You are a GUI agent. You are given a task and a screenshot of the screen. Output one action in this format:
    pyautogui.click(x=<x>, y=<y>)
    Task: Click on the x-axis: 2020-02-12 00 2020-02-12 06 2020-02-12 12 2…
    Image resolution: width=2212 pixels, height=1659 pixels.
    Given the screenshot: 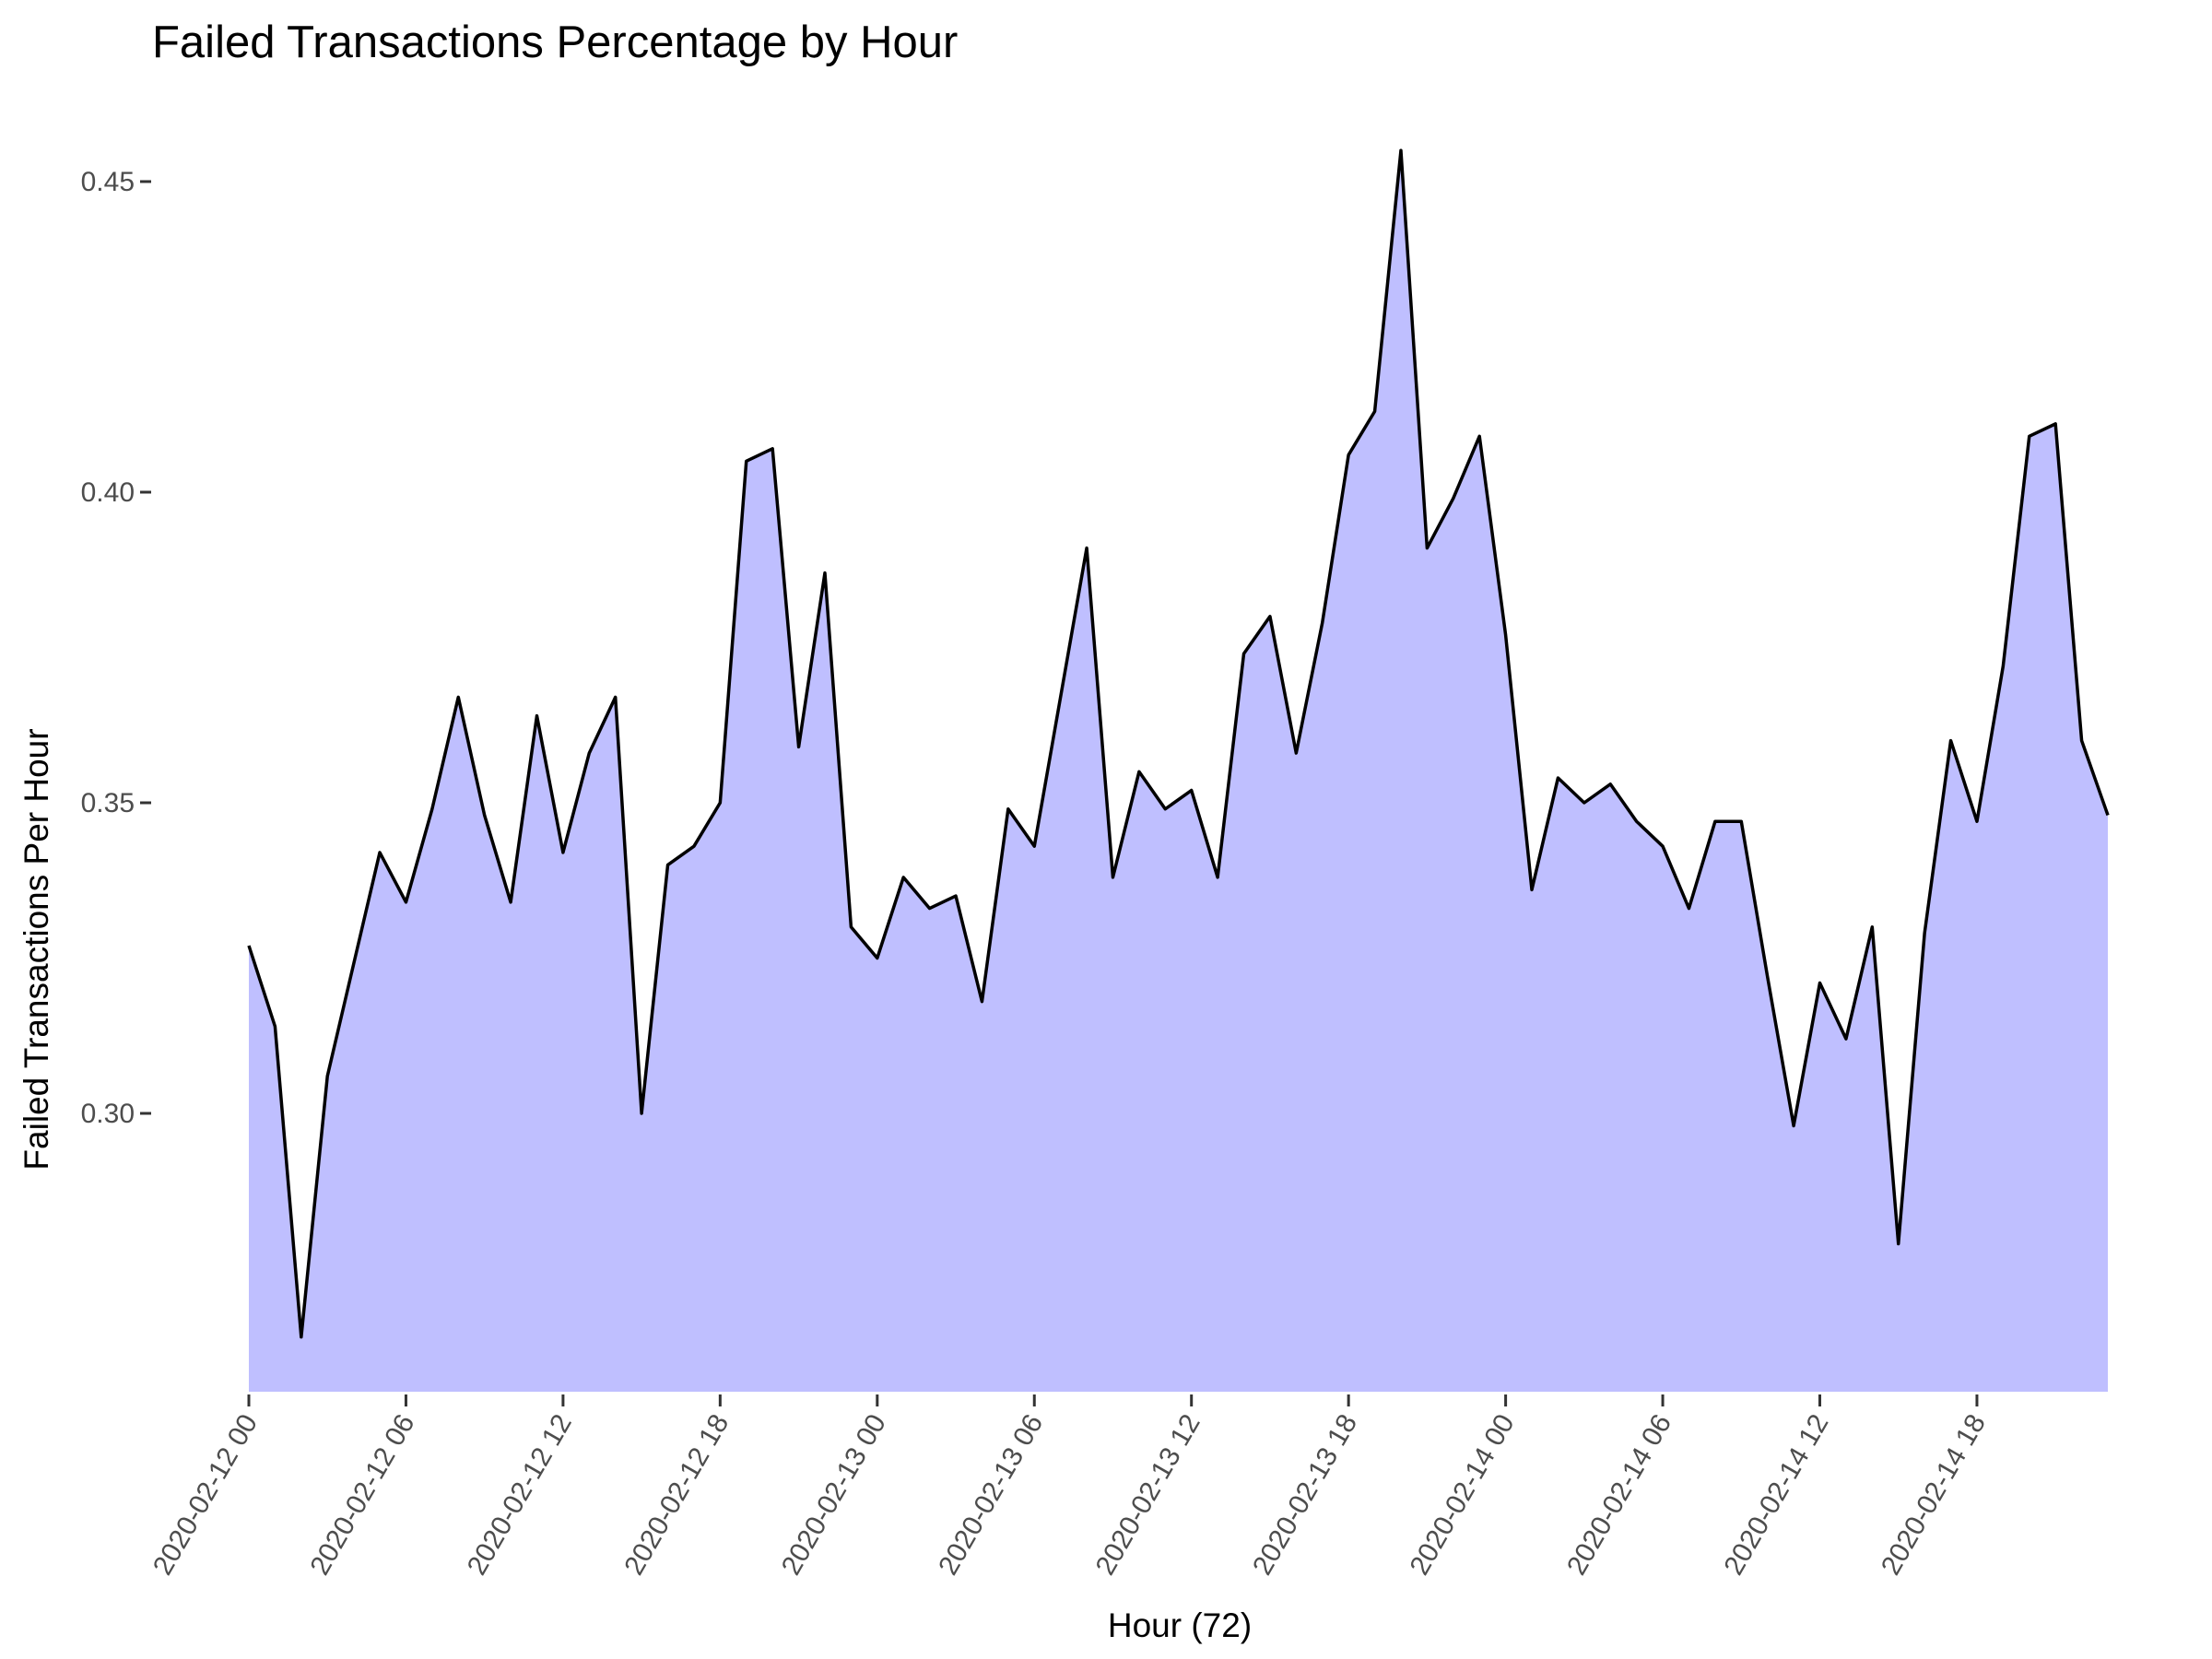 What is the action you would take?
    pyautogui.click(x=1069, y=1487)
    